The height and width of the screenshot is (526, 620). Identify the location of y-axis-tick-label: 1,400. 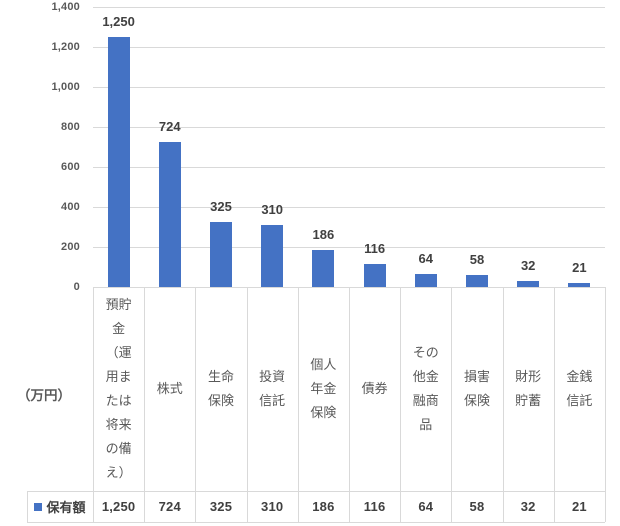
(65, 7).